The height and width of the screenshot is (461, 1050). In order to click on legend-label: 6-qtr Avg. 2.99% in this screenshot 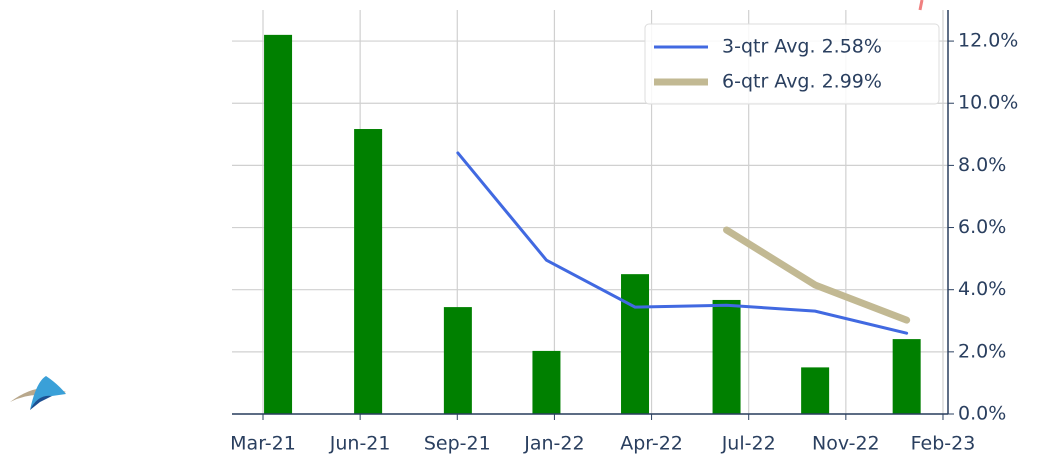, I will do `click(802, 82)`.